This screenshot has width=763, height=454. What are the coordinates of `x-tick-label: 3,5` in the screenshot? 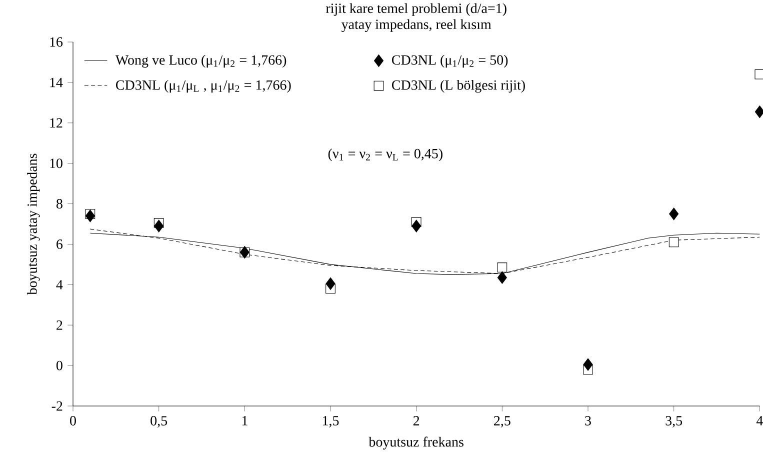 It's located at (674, 422).